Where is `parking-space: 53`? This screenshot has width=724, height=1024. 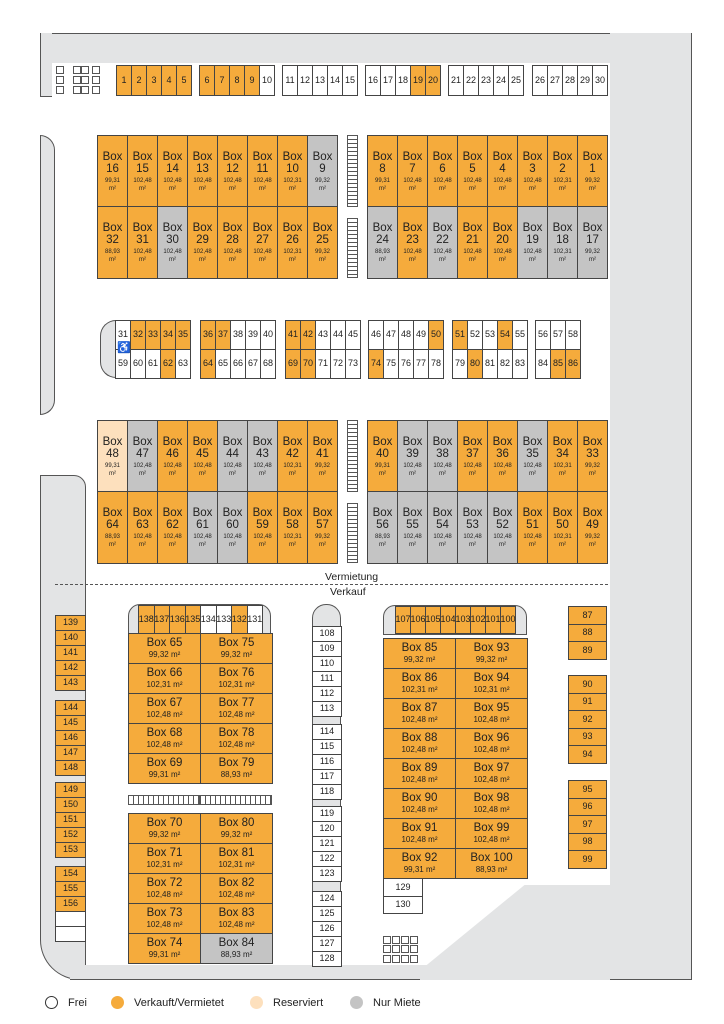 parking-space: 53 is located at coordinates (490, 335).